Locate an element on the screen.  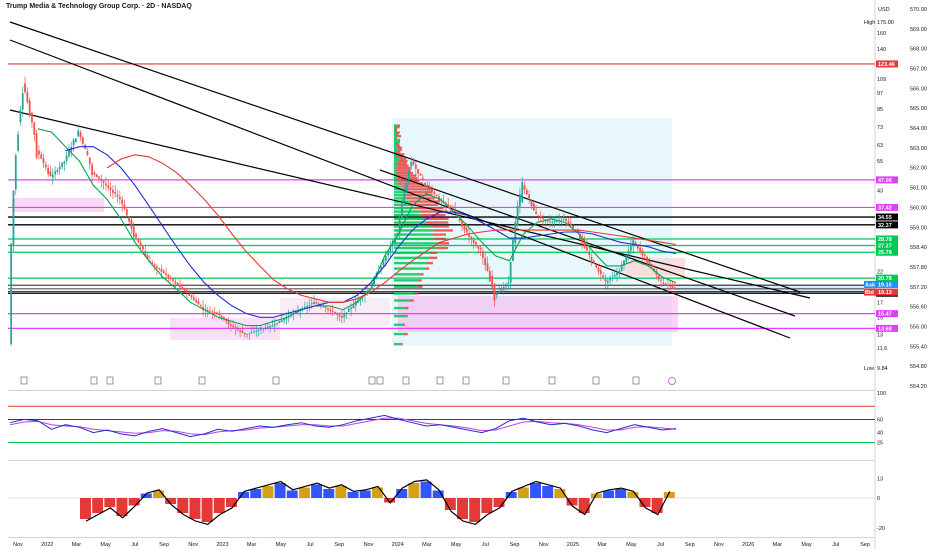
price-tag-label: 47.06 is located at coordinates (885, 181).